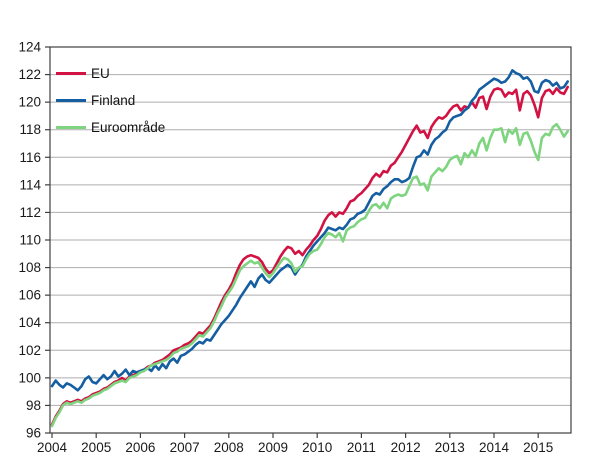 Image resolution: width=605 pixels, height=472 pixels. I want to click on x-axis-tick-label: 2008, so click(229, 447).